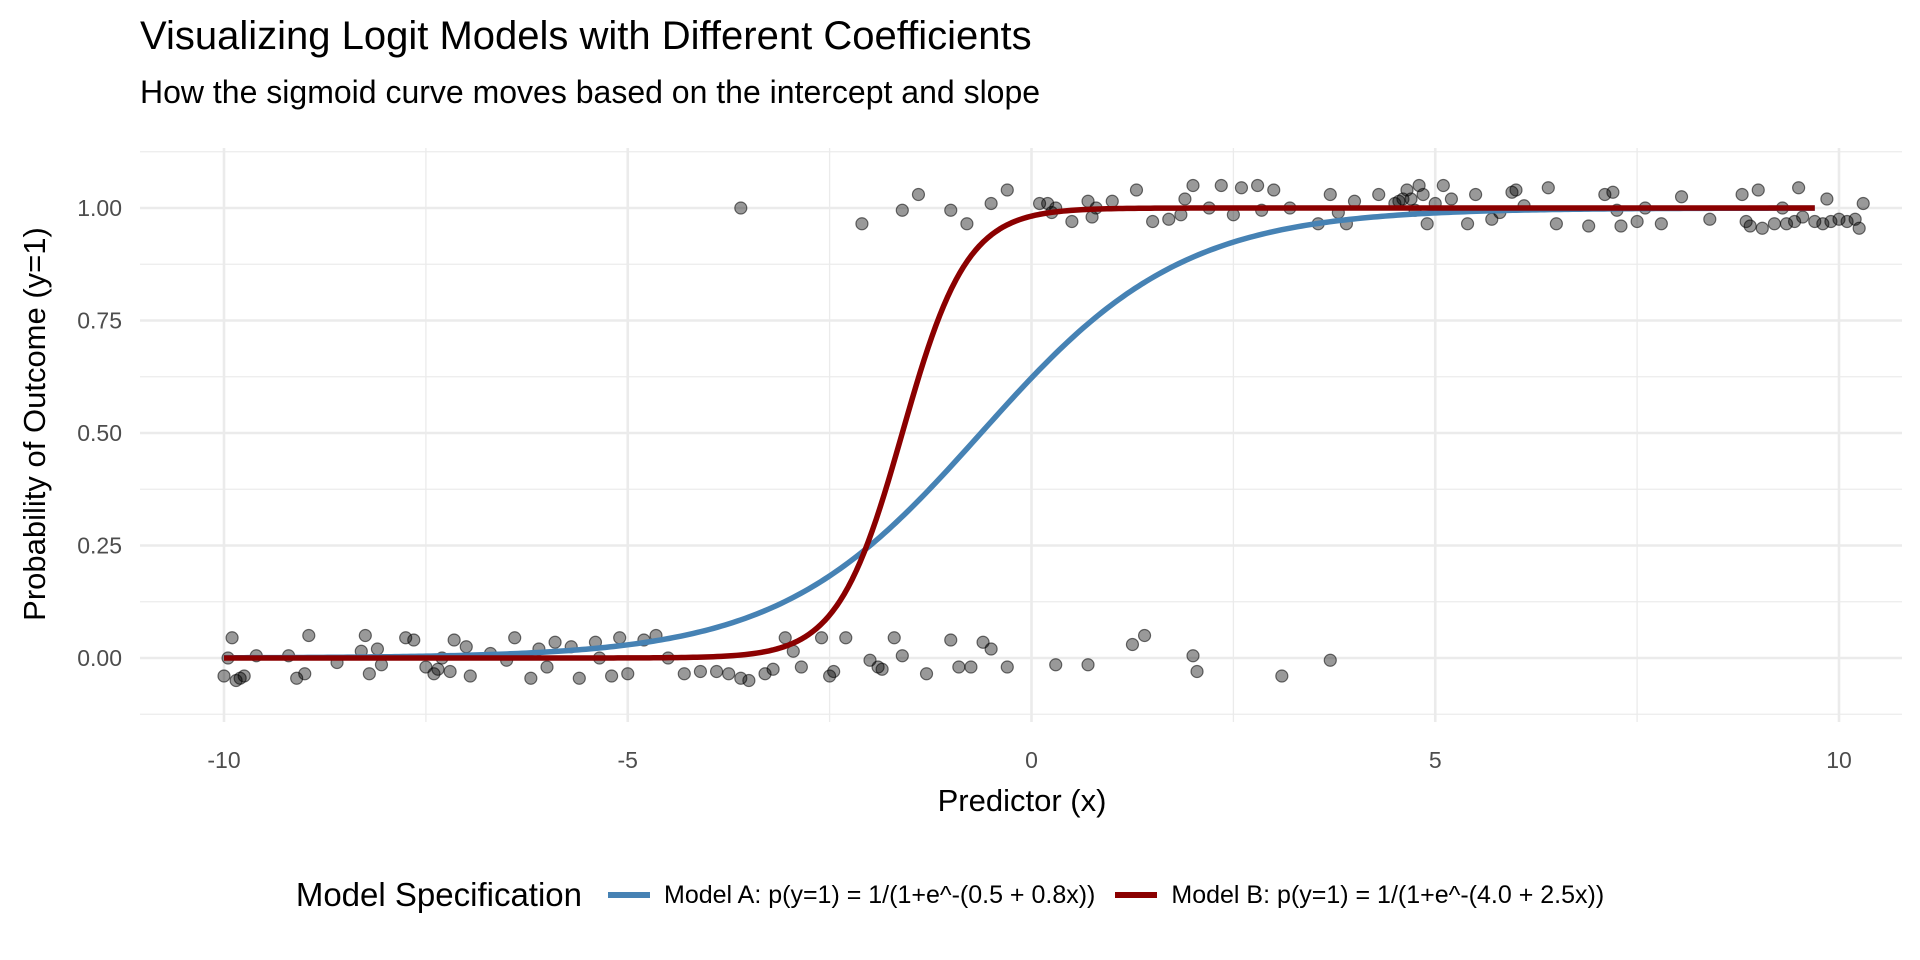 The width and height of the screenshot is (1920, 960). Describe the element at coordinates (1022, 800) in the screenshot. I see `x-axis-title: Predictor (x)` at that location.